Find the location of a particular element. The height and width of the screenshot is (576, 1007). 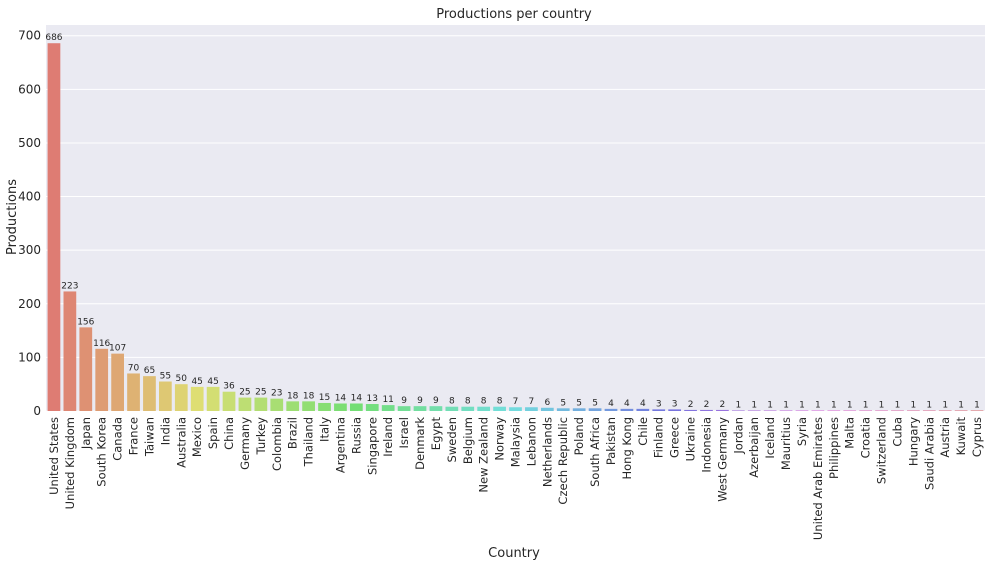

data-label: 116 is located at coordinates (101, 344).